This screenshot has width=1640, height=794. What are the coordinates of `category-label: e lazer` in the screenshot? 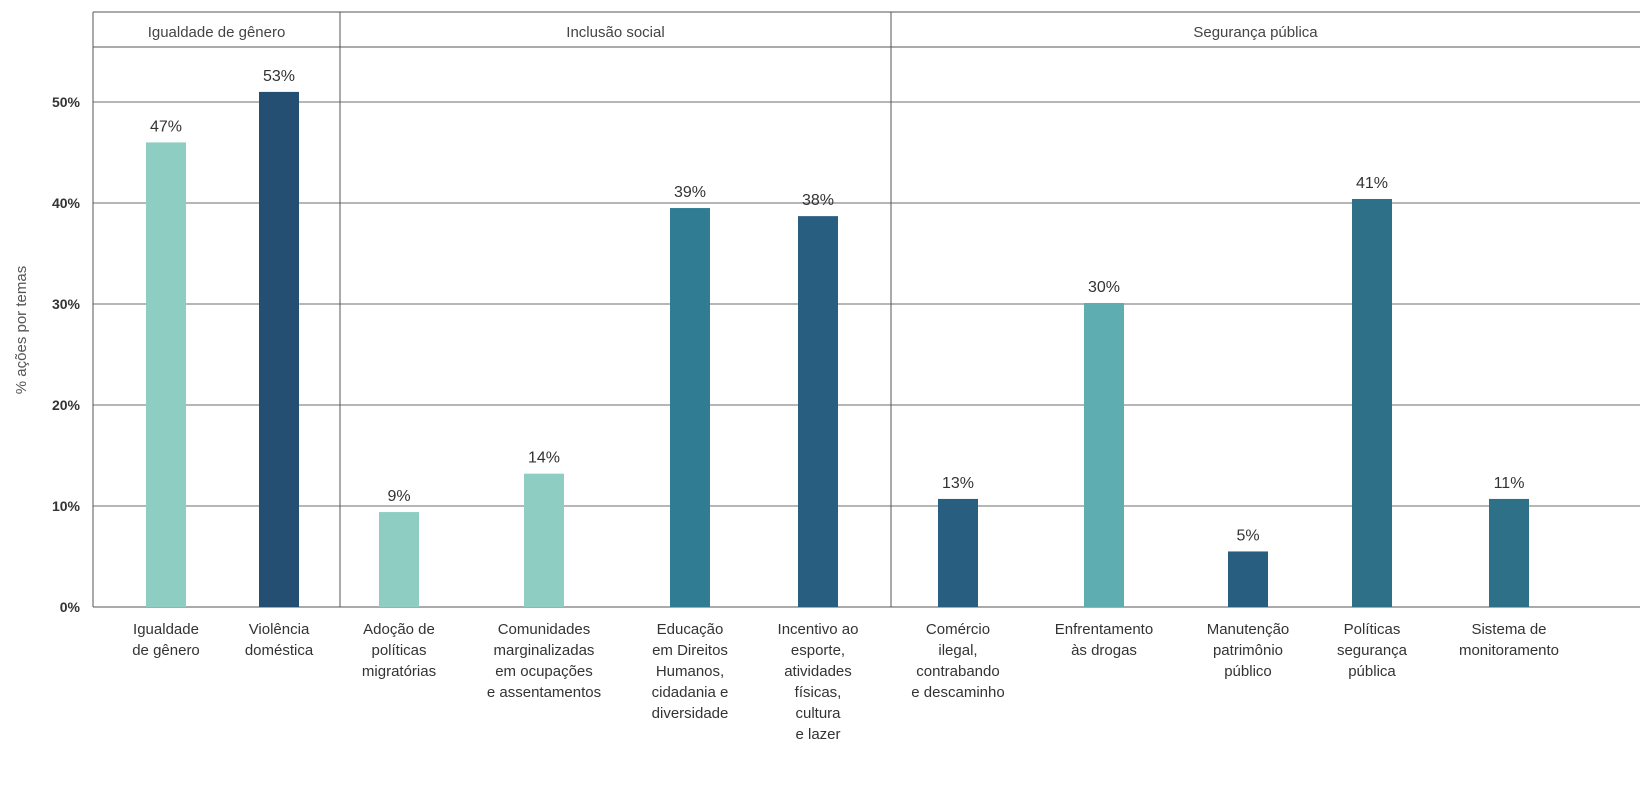 It's located at (817, 734).